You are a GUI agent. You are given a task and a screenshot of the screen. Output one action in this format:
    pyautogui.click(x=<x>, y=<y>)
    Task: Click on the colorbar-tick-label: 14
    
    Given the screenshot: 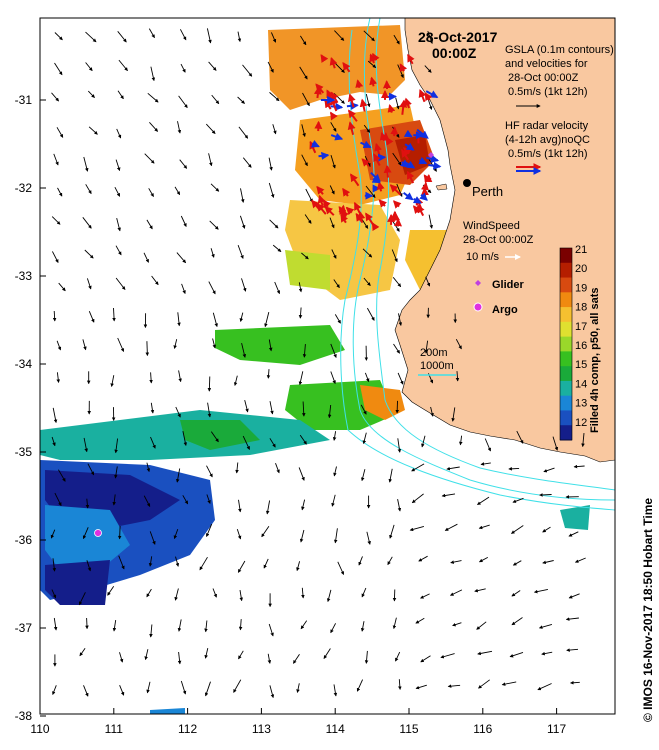 What is the action you would take?
    pyautogui.click(x=581, y=384)
    